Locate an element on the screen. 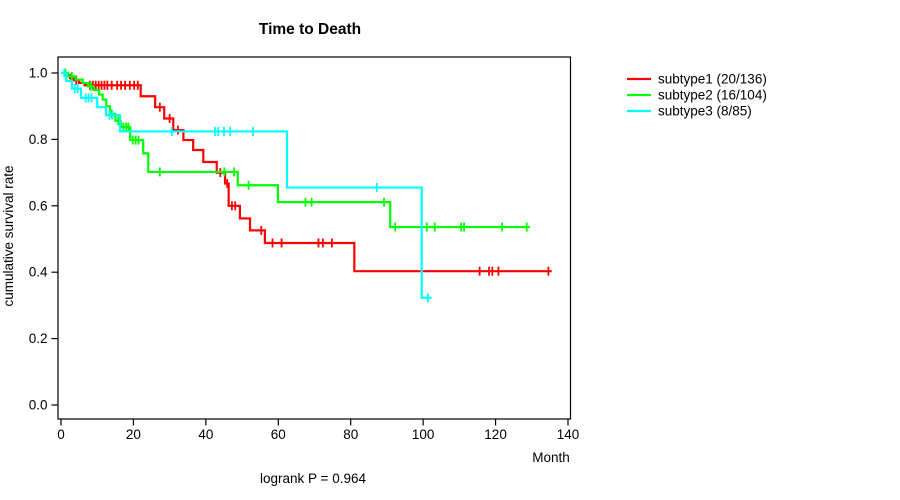  y-tick-label: 0.4 is located at coordinates (38, 272).